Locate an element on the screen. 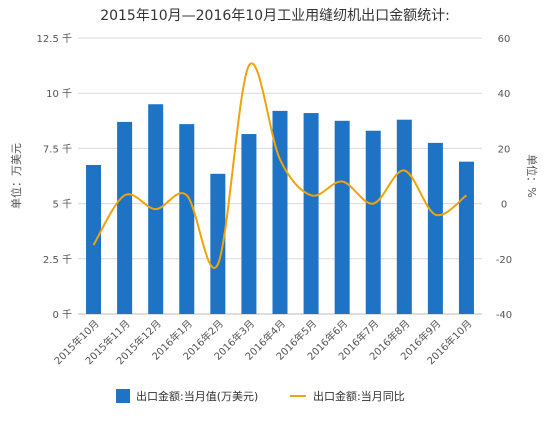 The width and height of the screenshot is (550, 422). right-tick-label: -20 is located at coordinates (504, 260).